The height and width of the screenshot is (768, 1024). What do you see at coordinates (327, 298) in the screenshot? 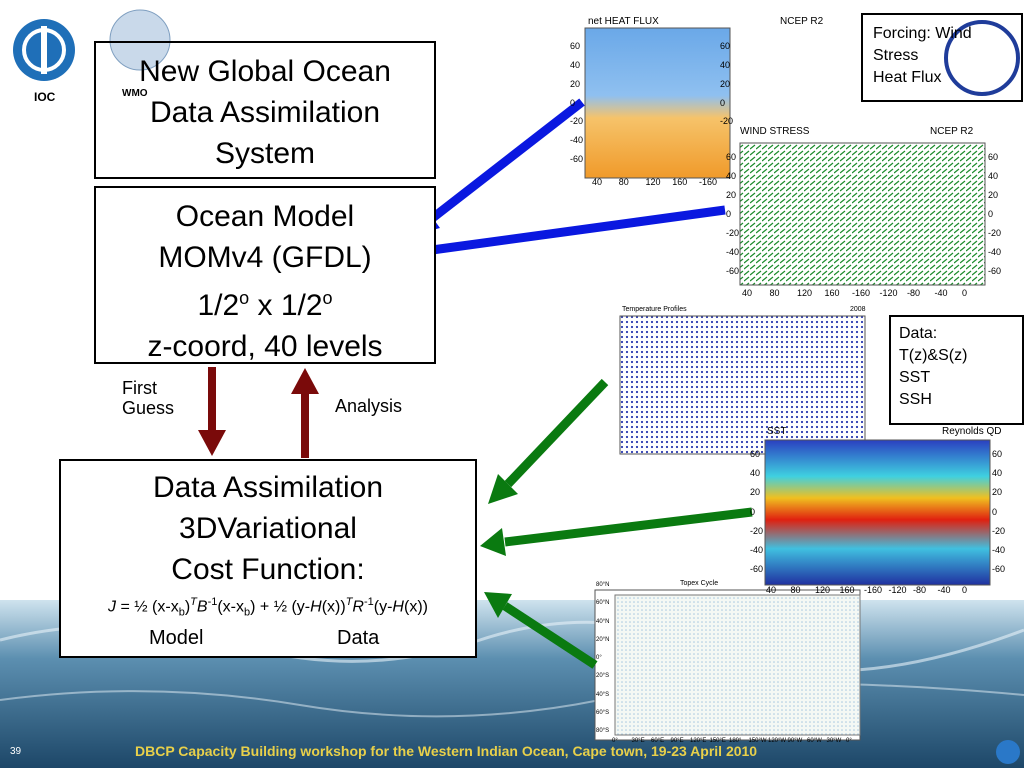
I see `superscript: o` at bounding box center [327, 298].